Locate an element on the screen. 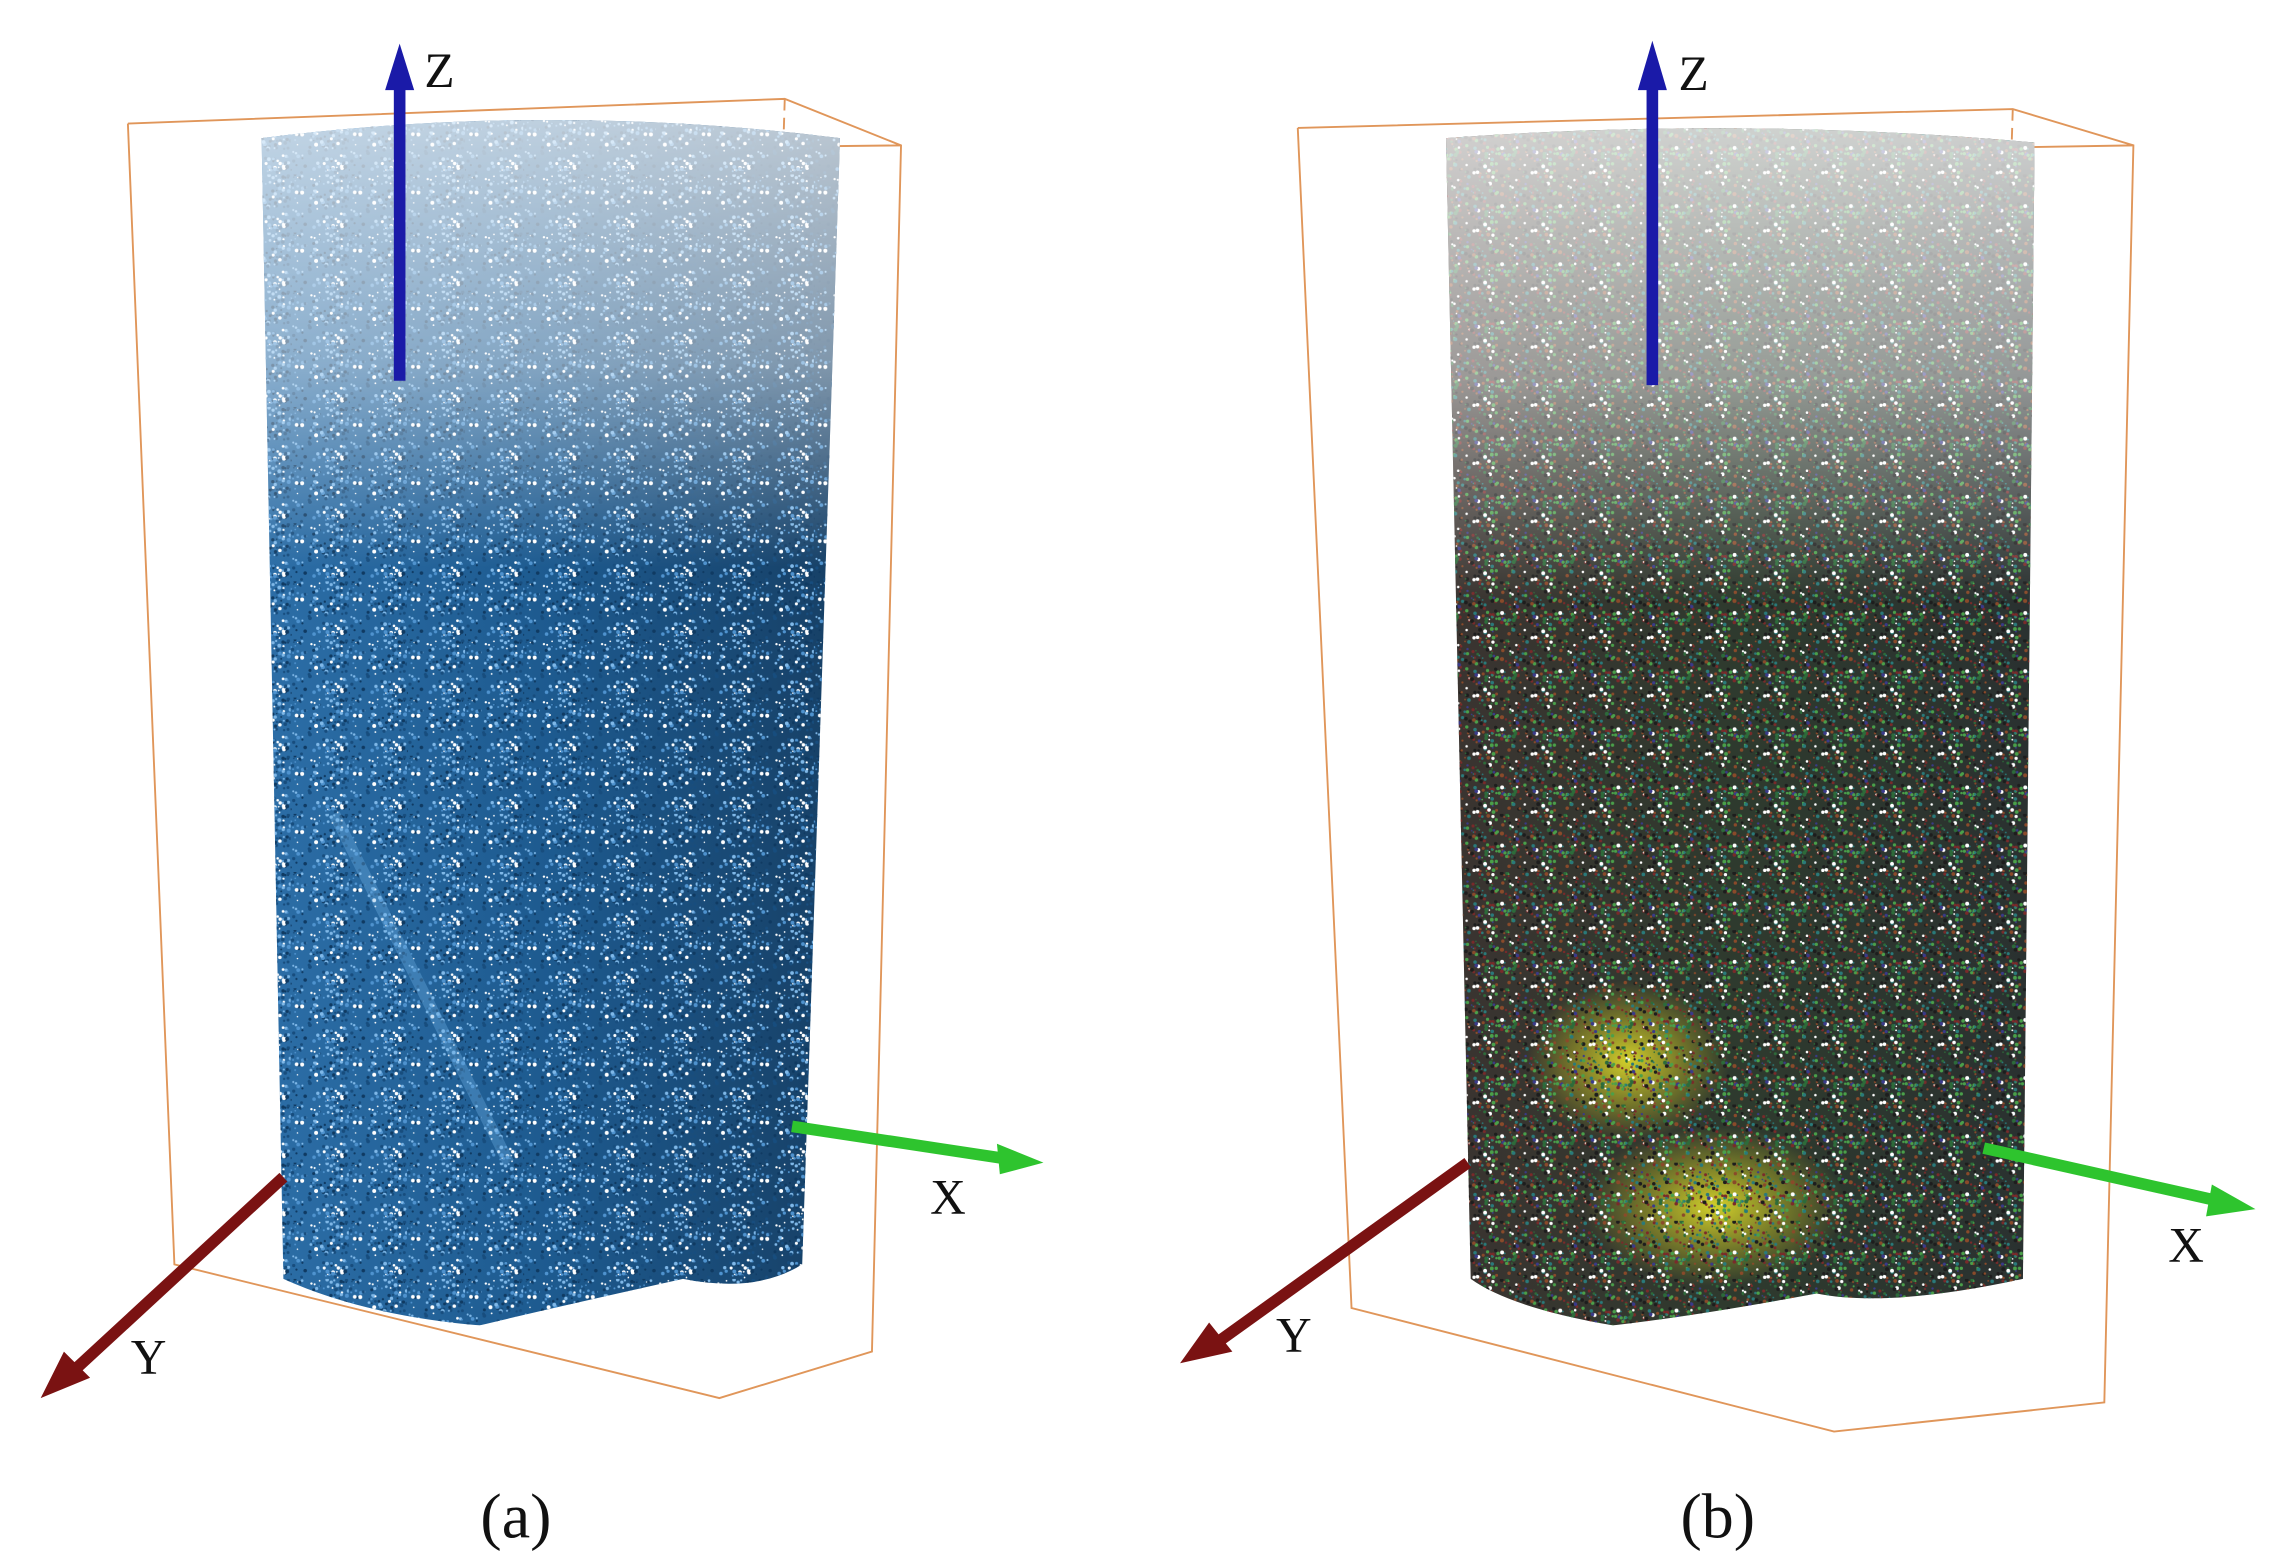  panel-label: (b) is located at coordinates (1717, 1516).